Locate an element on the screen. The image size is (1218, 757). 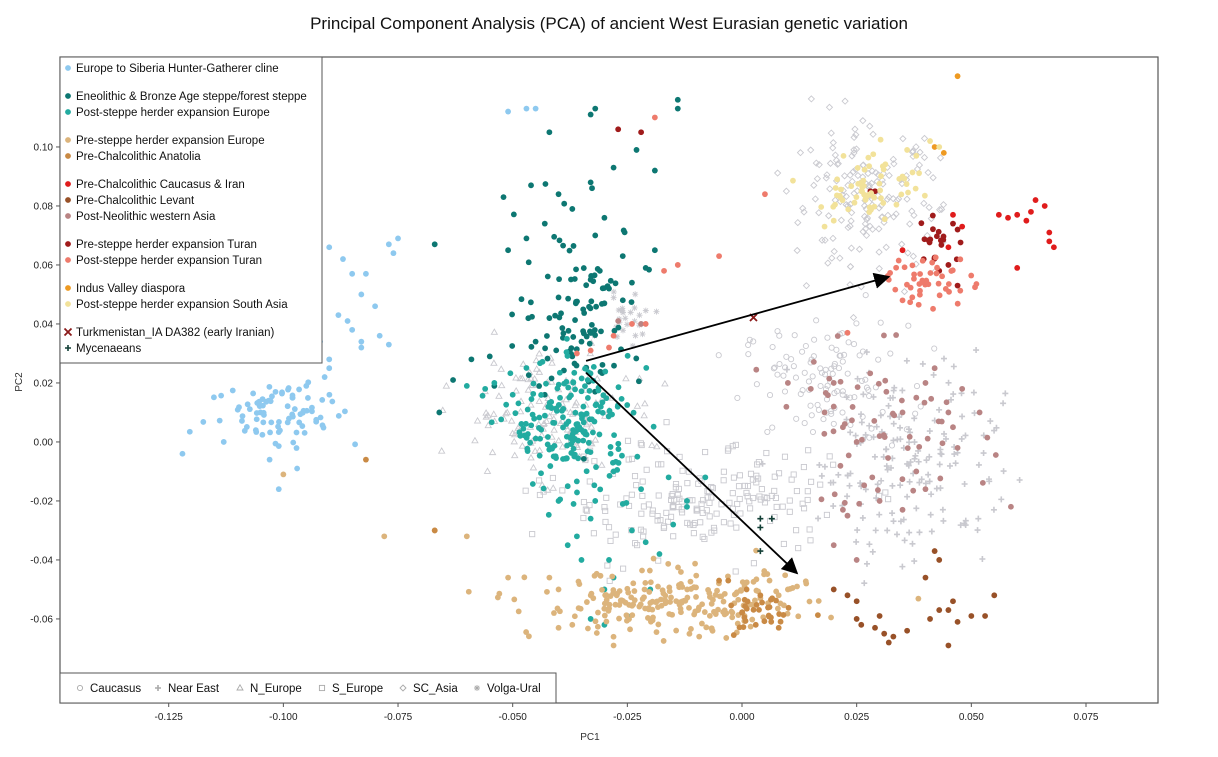
legend-marker is located at coordinates (68, 140).